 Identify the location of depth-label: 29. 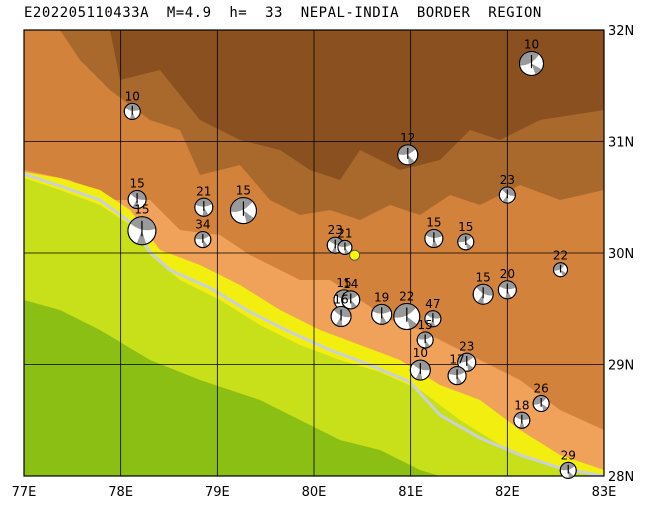
(568, 455).